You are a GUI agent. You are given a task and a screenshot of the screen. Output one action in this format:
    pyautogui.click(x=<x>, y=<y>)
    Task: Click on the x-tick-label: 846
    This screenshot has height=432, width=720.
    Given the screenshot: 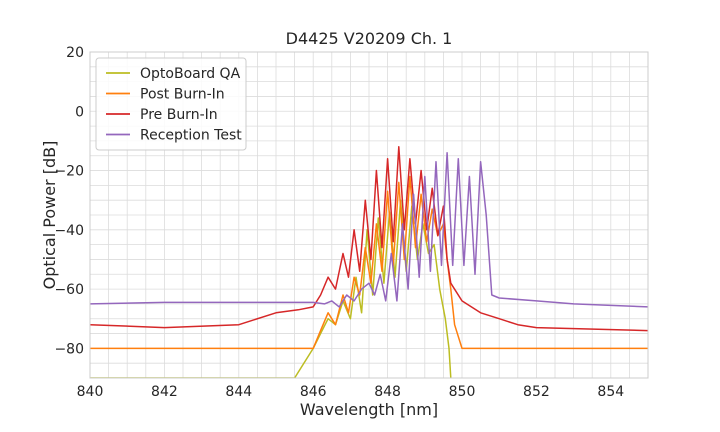 What is the action you would take?
    pyautogui.click(x=313, y=392)
    